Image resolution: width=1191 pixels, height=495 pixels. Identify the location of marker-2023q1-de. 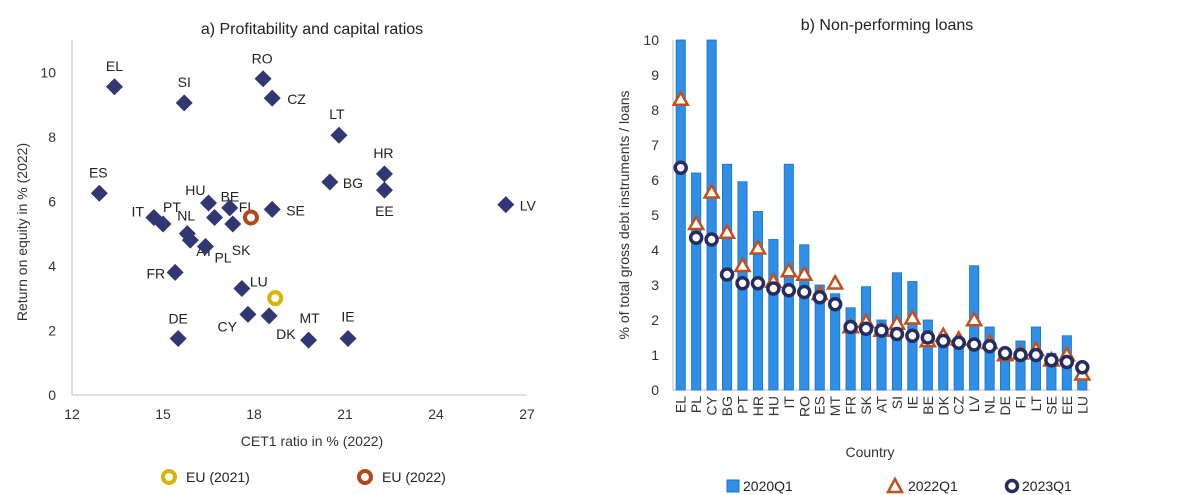
(1005, 353).